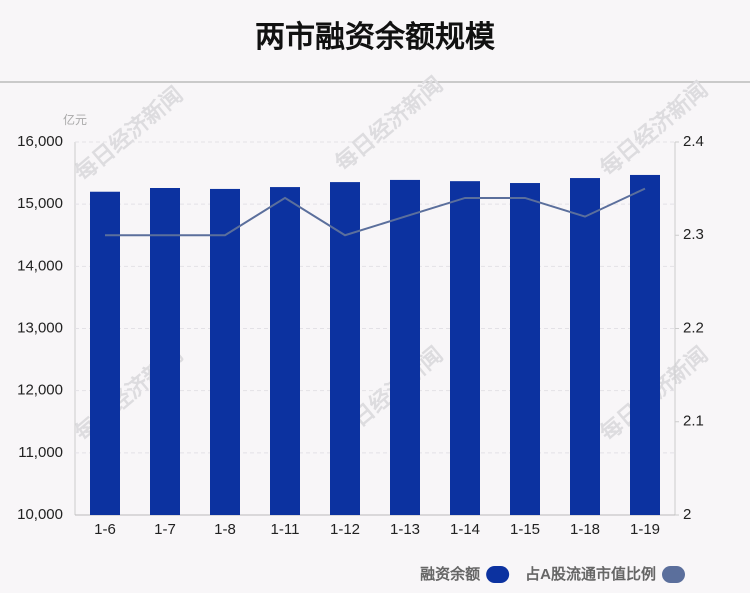 This screenshot has height=593, width=750. Describe the element at coordinates (40, 265) in the screenshot. I see `y-tick-label: 14,000` at that location.